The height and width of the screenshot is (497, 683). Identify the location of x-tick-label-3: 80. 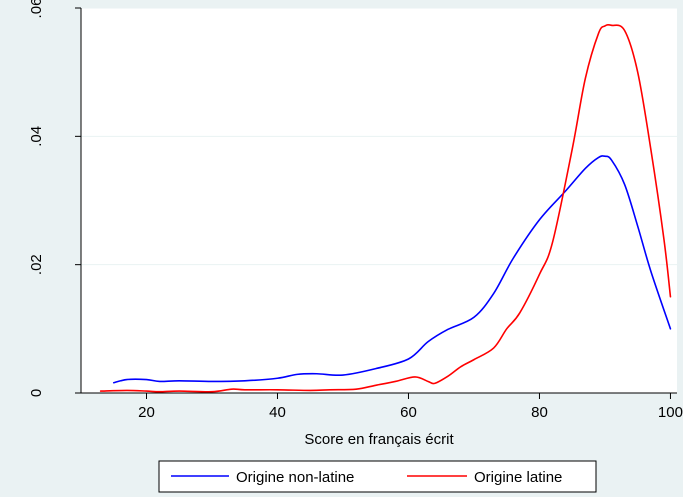
(539, 412).